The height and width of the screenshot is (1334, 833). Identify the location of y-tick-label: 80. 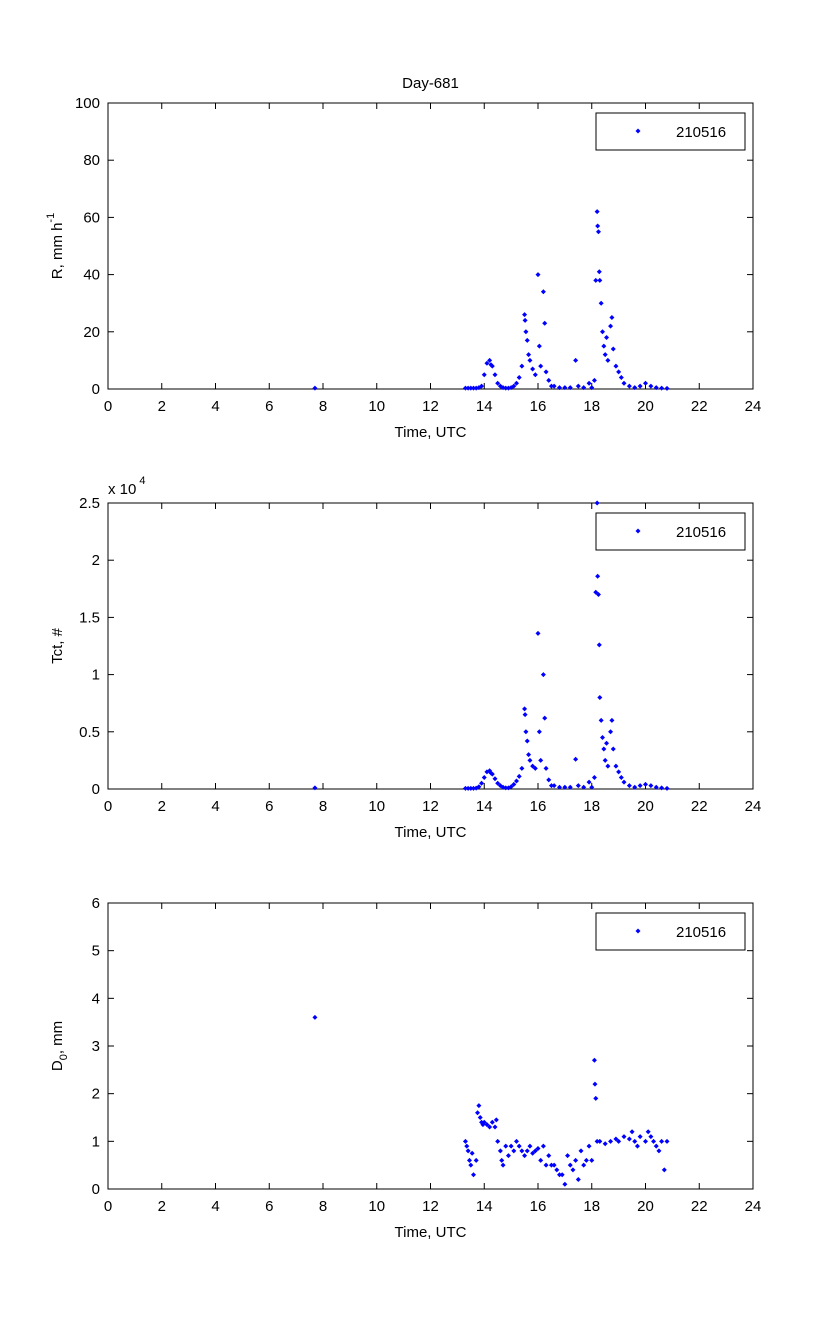
(91, 160).